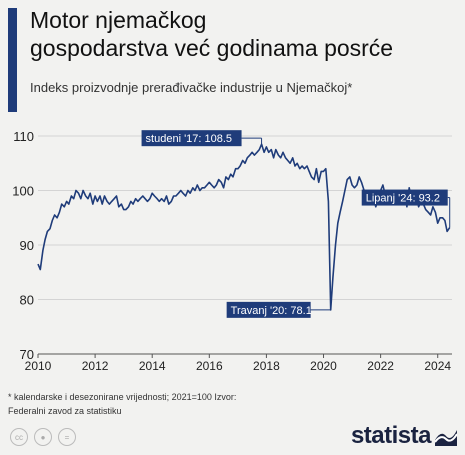 The width and height of the screenshot is (465, 455). I want to click on title-line-1: Motor njemačkog, so click(118, 20).